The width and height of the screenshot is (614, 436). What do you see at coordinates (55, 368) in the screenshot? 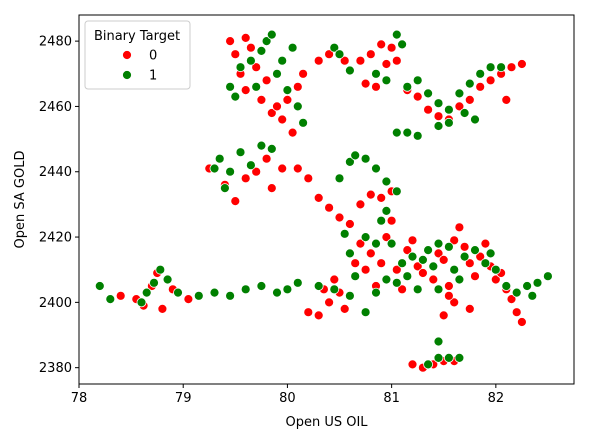
I see `y-tick-label-0: 2380` at bounding box center [55, 368].